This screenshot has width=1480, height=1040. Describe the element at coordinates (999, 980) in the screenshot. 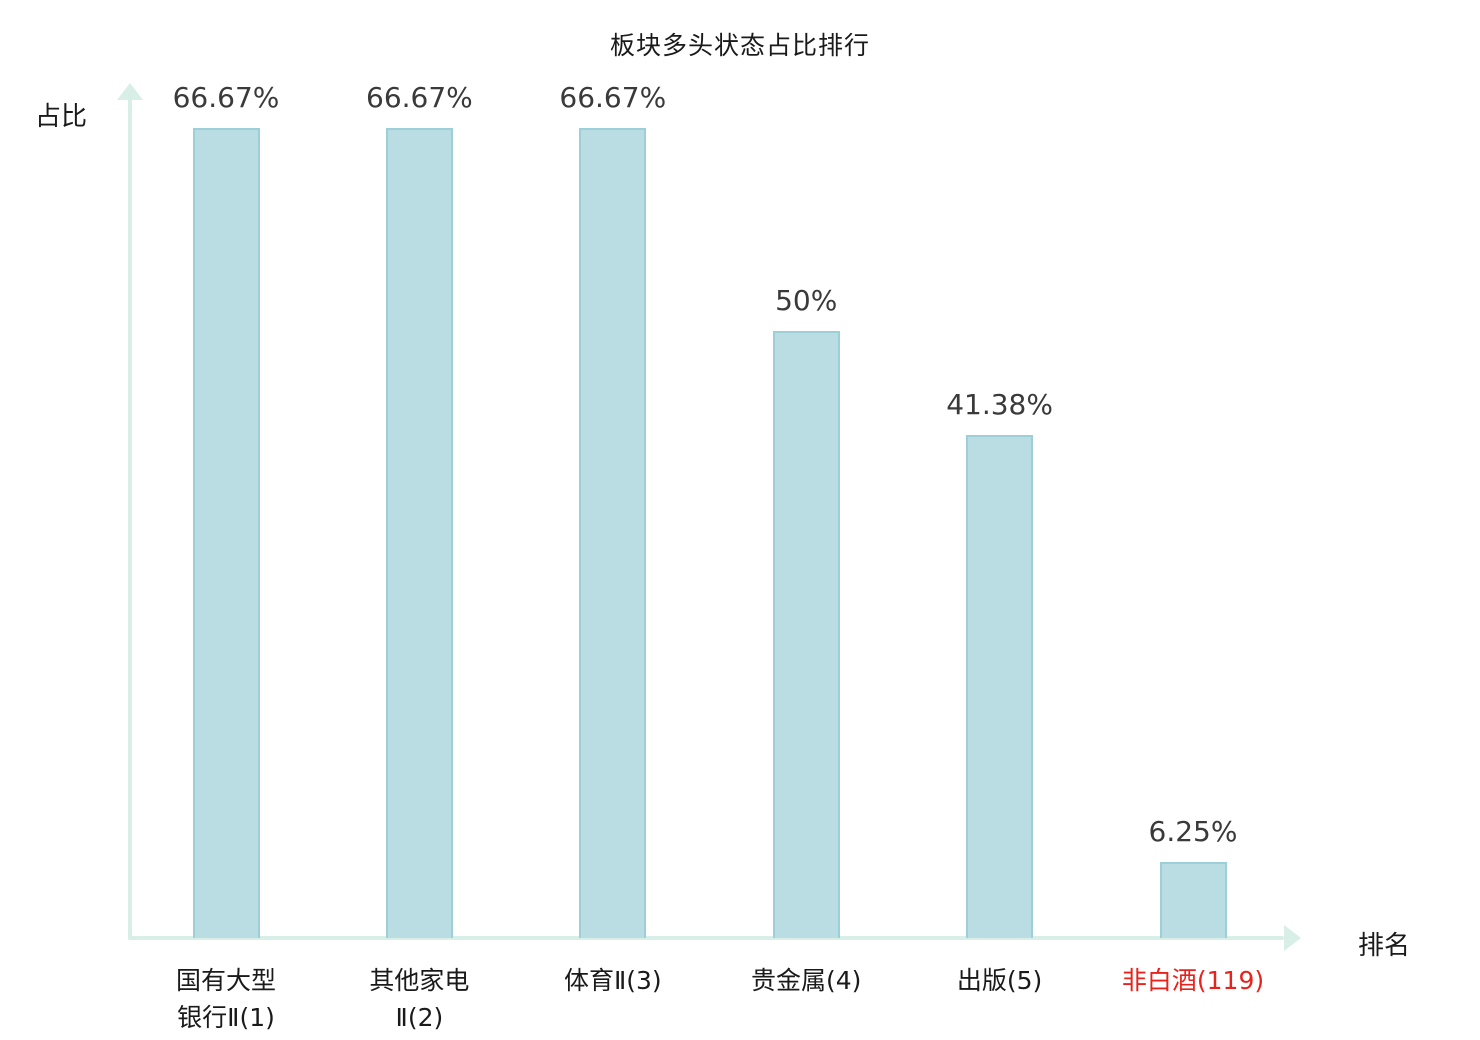

I see `category-label-5: 出版(5)` at that location.